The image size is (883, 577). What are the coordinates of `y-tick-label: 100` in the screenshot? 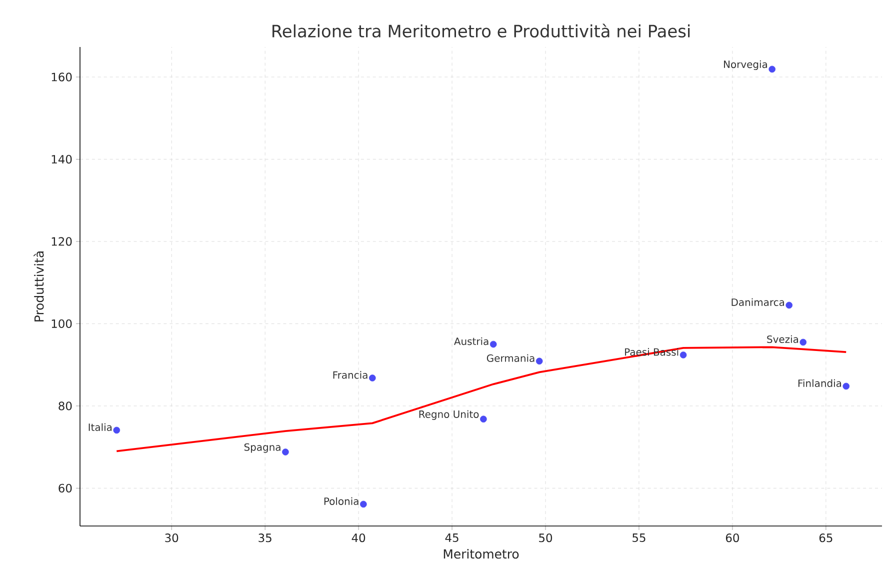 It's located at (62, 323).